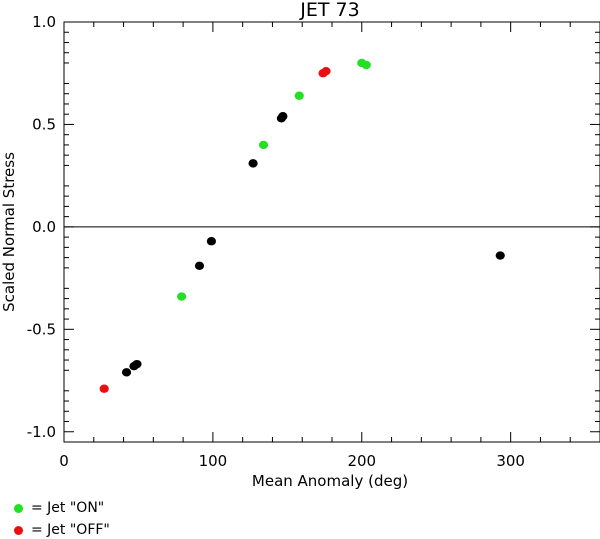 The height and width of the screenshot is (539, 600). What do you see at coordinates (330, 481) in the screenshot?
I see `x-axis-label: Mean Anomaly (deg)` at bounding box center [330, 481].